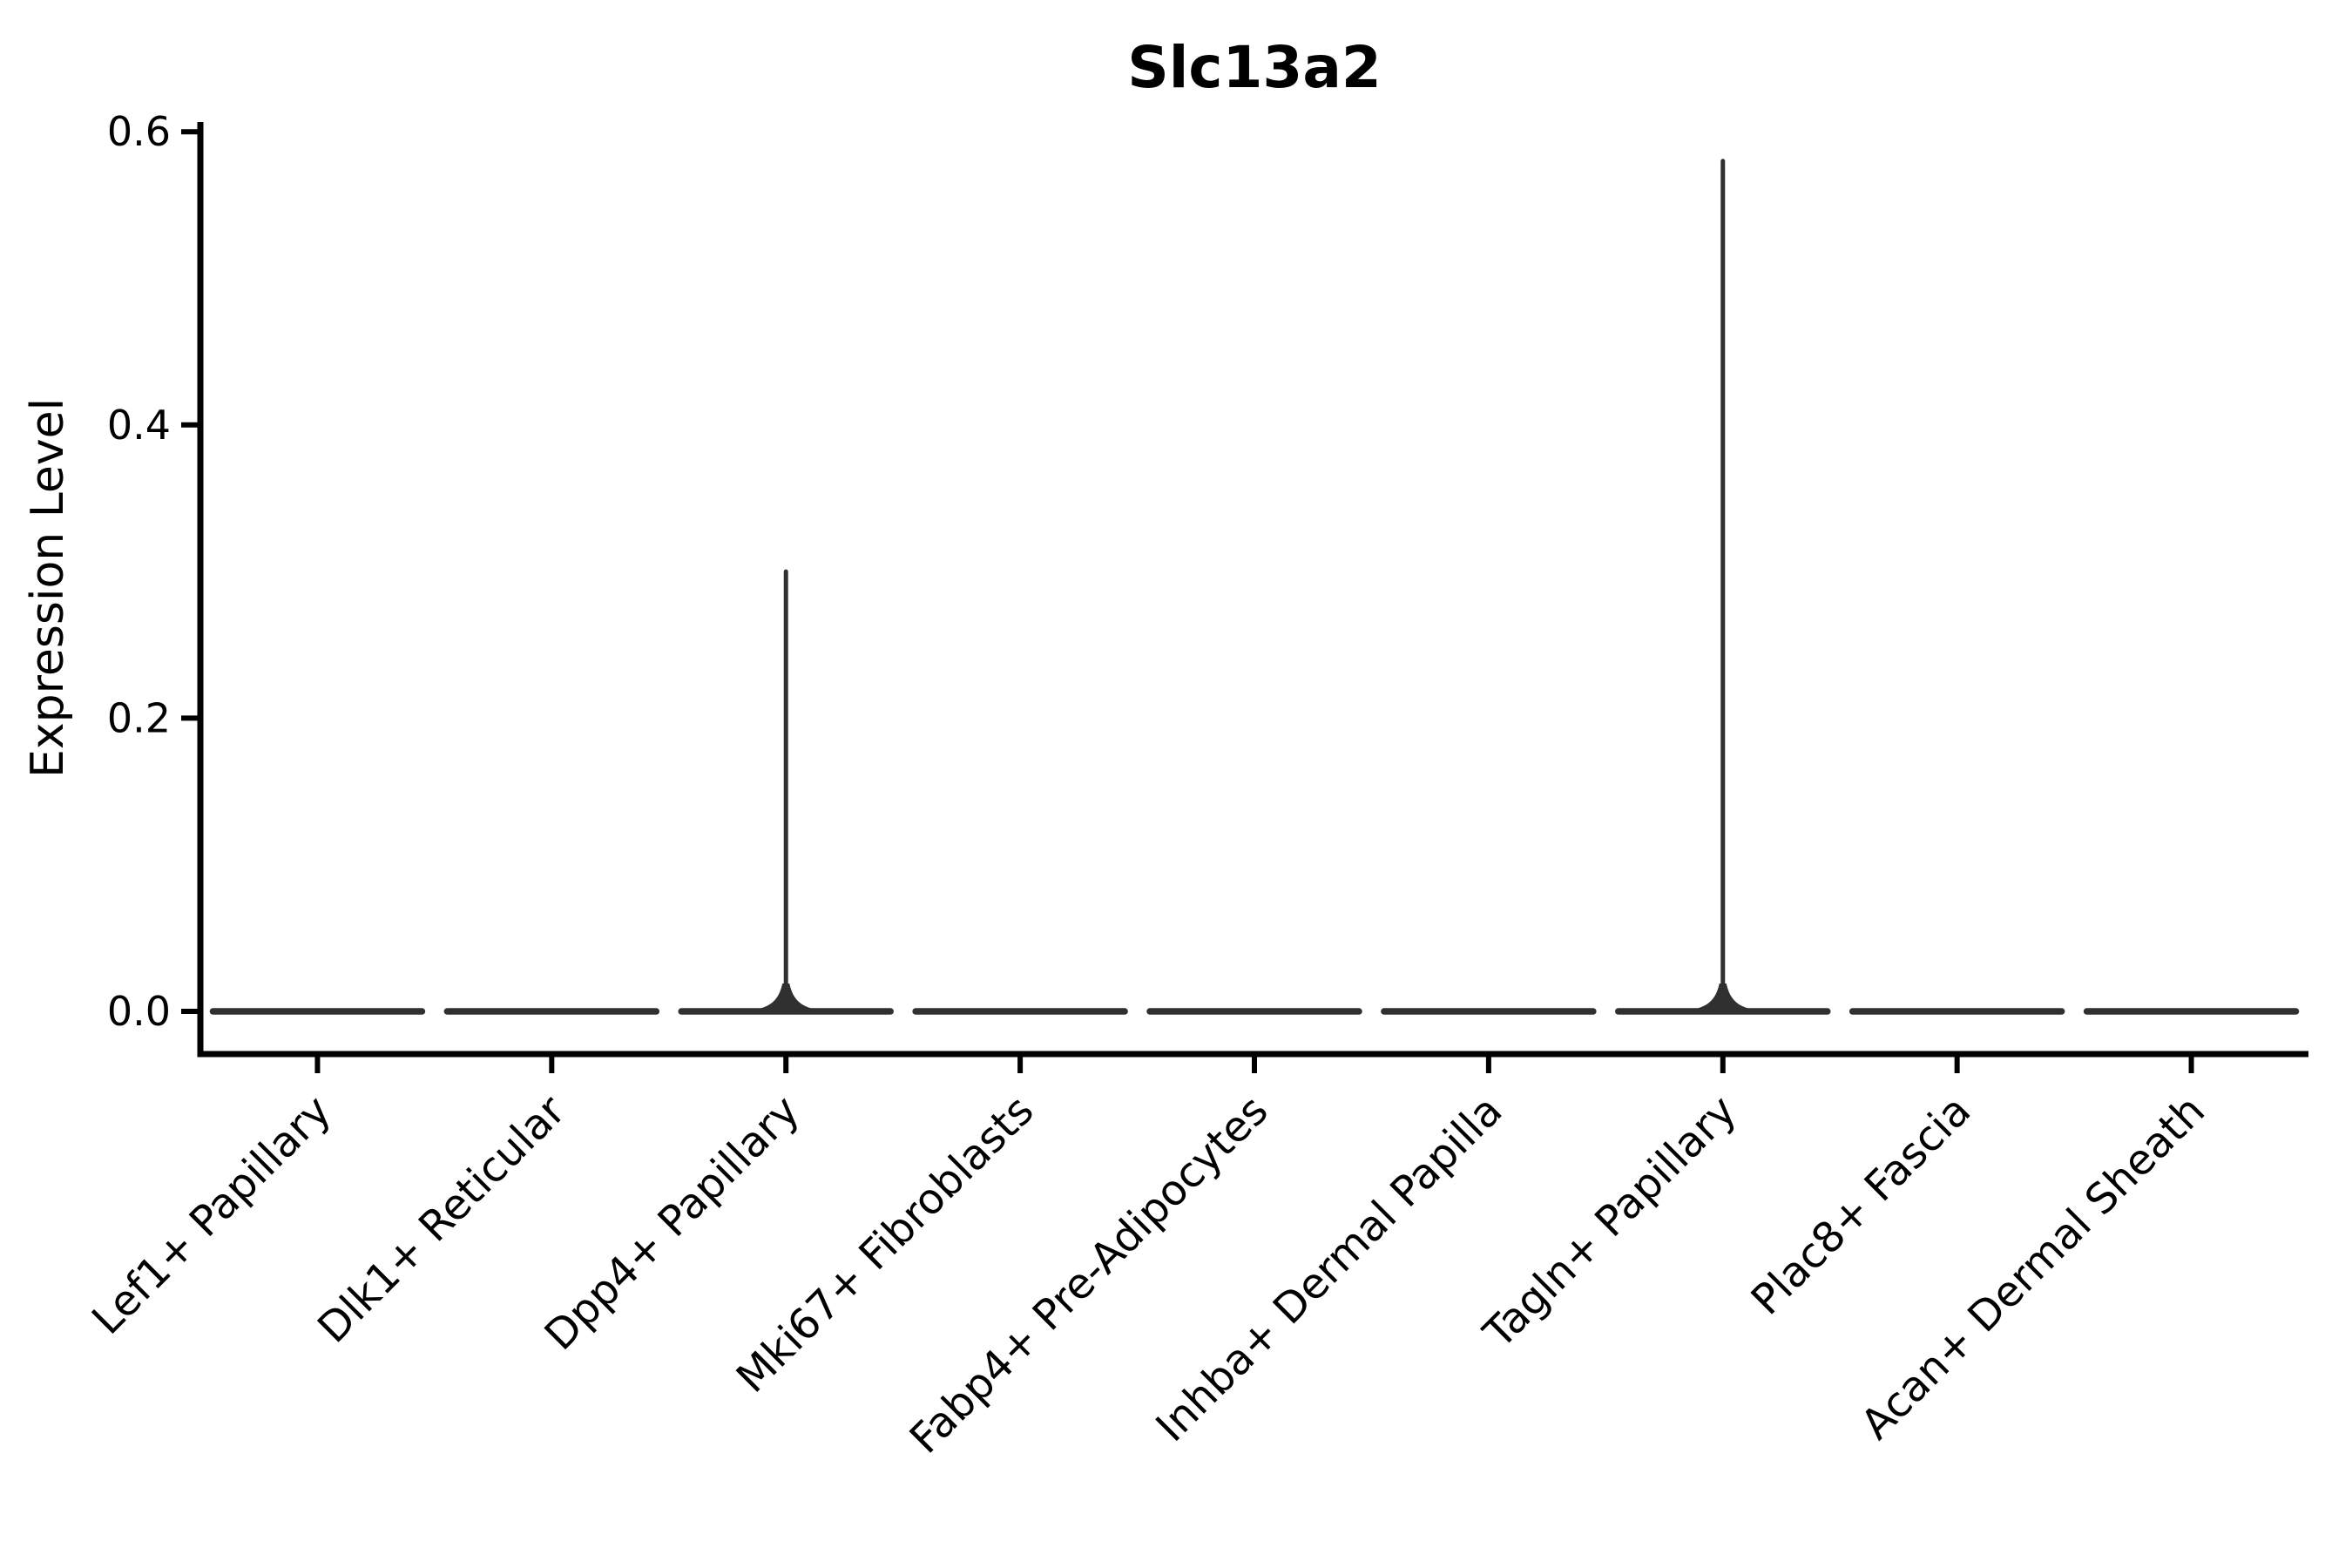 The image size is (2352, 1568). What do you see at coordinates (139, 1012) in the screenshot?
I see `y-tick-label-0.0: 0.0` at bounding box center [139, 1012].